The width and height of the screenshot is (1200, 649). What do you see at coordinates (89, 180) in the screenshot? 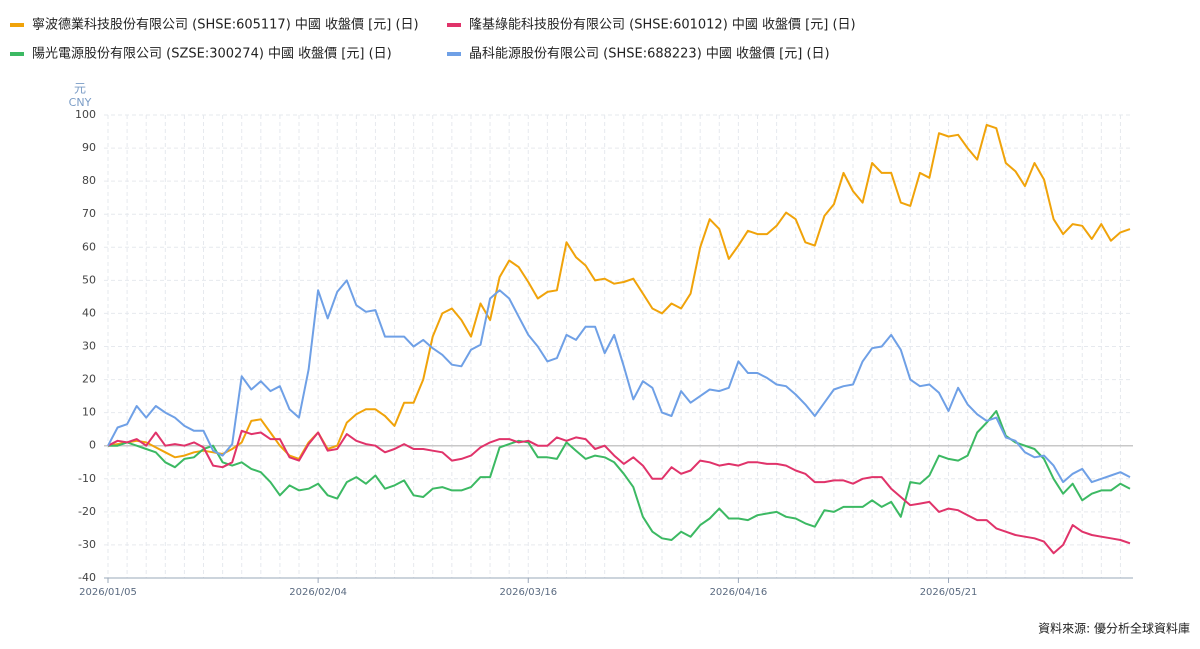
I see `y-tick-label: 80` at bounding box center [89, 180].